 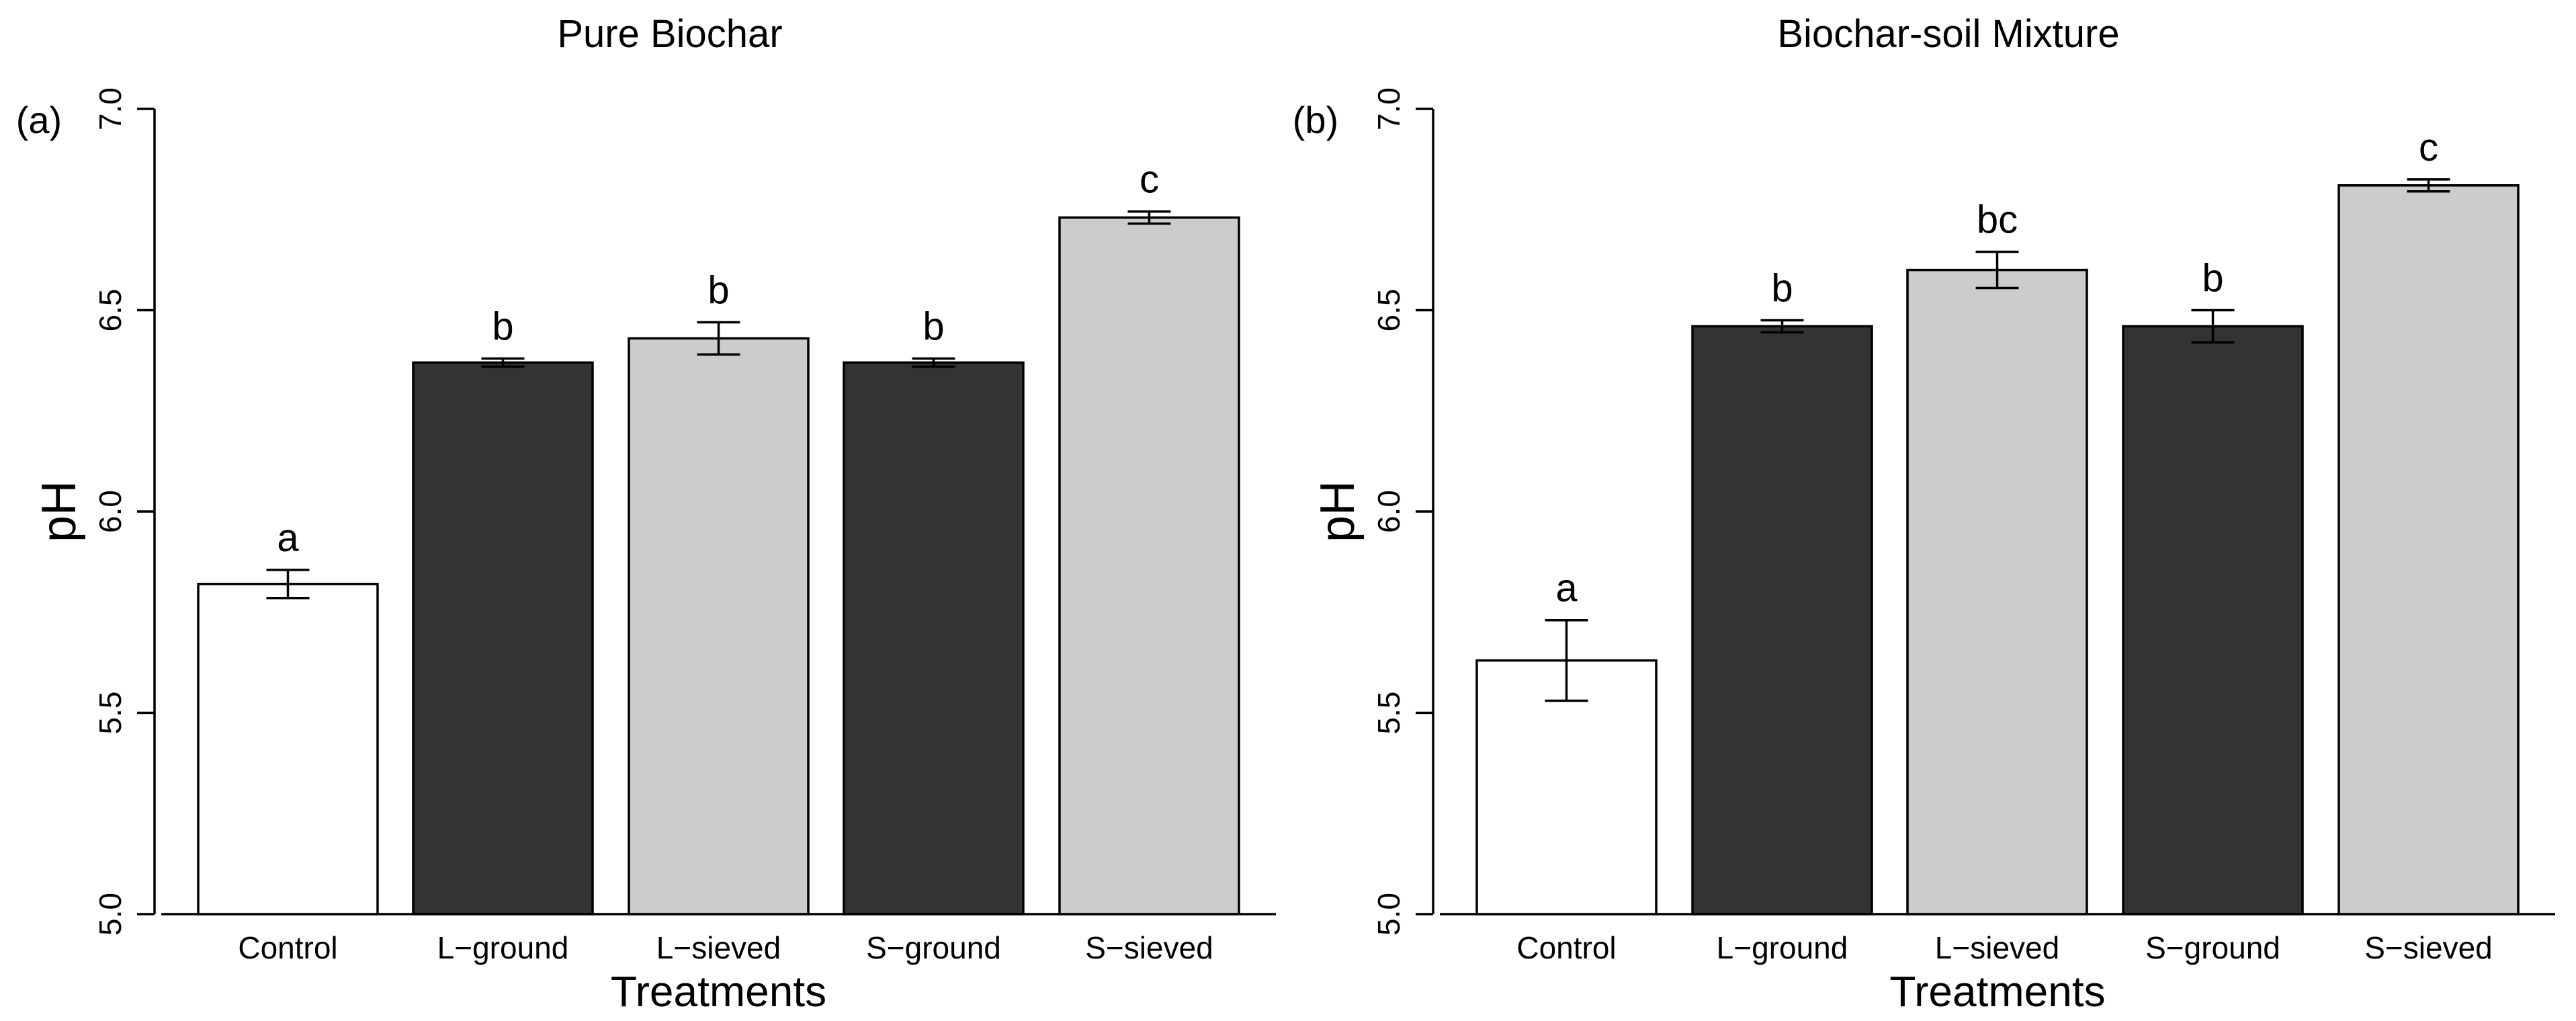 I want to click on panel-label: (b), so click(x=1315, y=120).